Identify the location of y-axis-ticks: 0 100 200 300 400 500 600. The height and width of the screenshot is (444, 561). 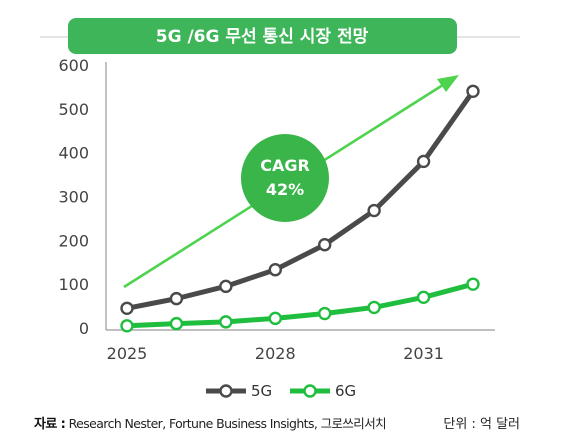
(73, 197).